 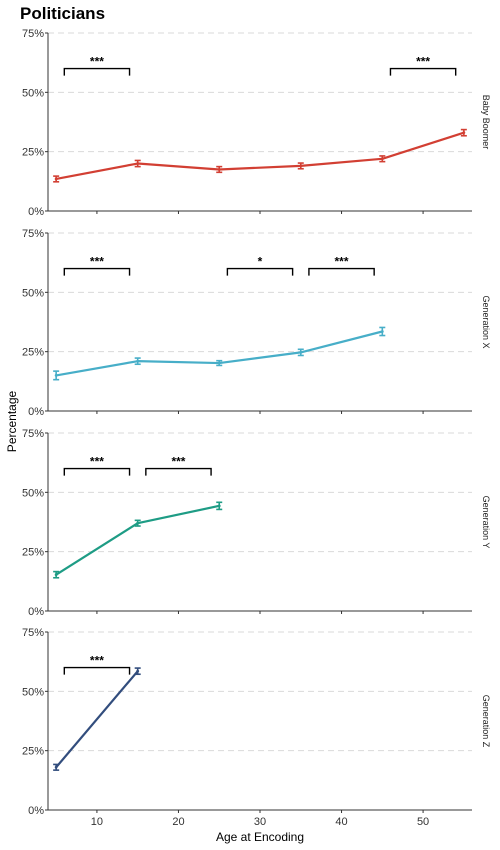 I want to click on significance-label: *, so click(x=260, y=262).